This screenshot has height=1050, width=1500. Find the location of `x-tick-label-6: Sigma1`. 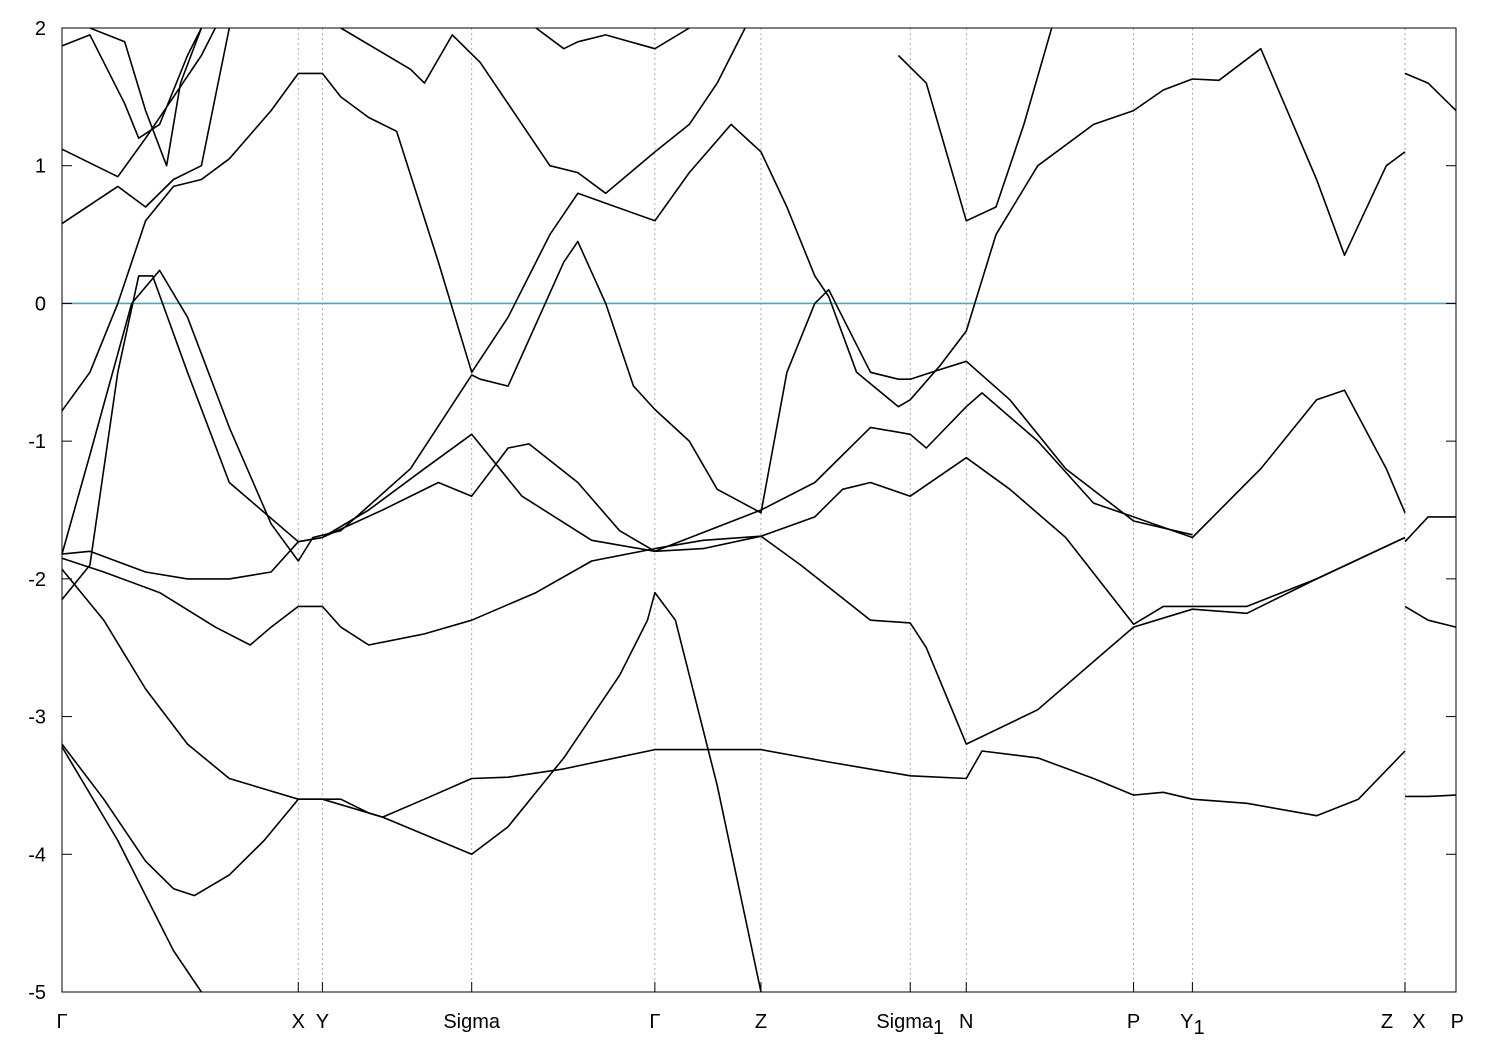

x-tick-label-6: Sigma1 is located at coordinates (910, 1025).